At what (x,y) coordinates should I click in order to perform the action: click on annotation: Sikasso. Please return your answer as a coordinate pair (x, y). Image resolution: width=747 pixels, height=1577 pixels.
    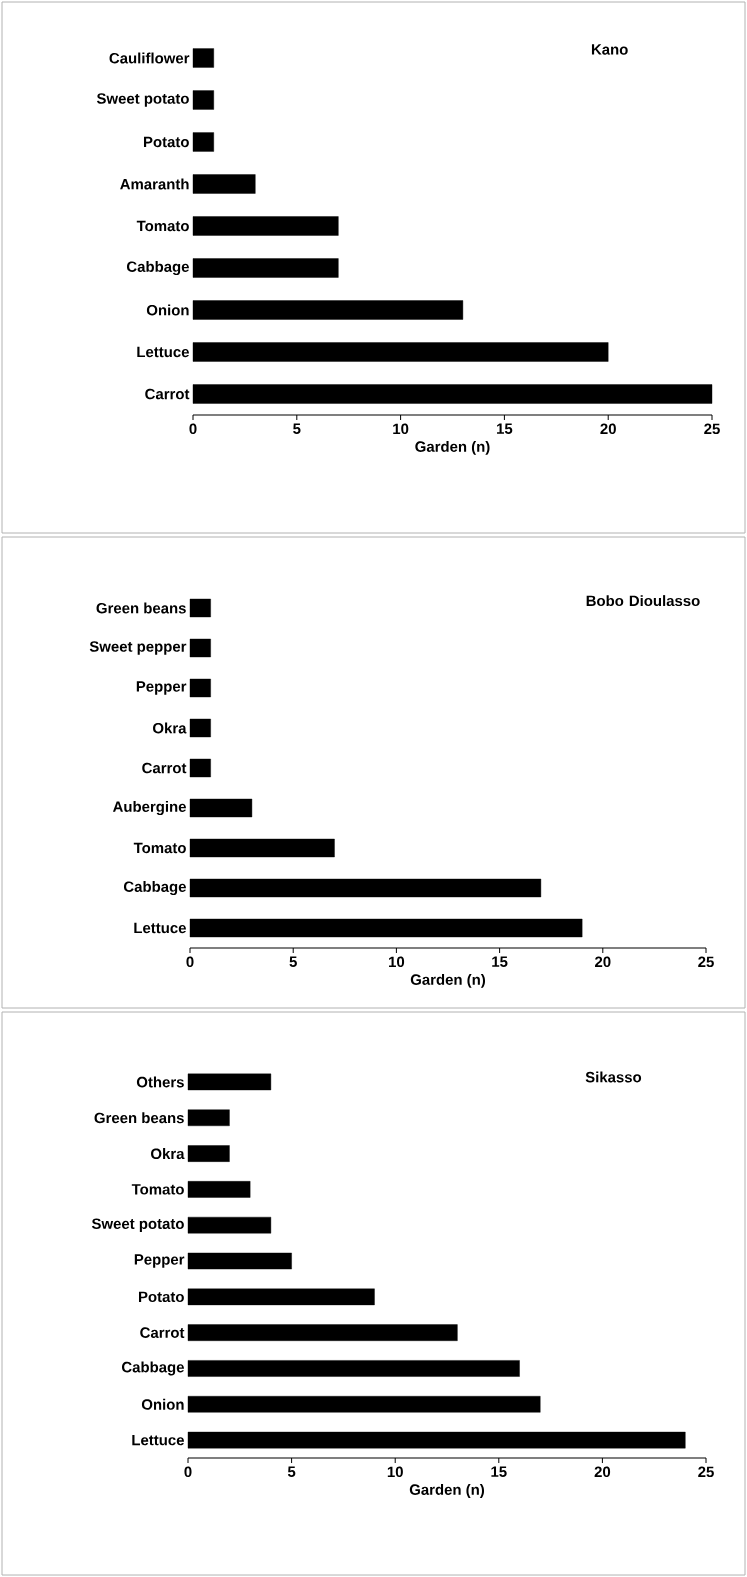
    Looking at the image, I should click on (613, 1077).